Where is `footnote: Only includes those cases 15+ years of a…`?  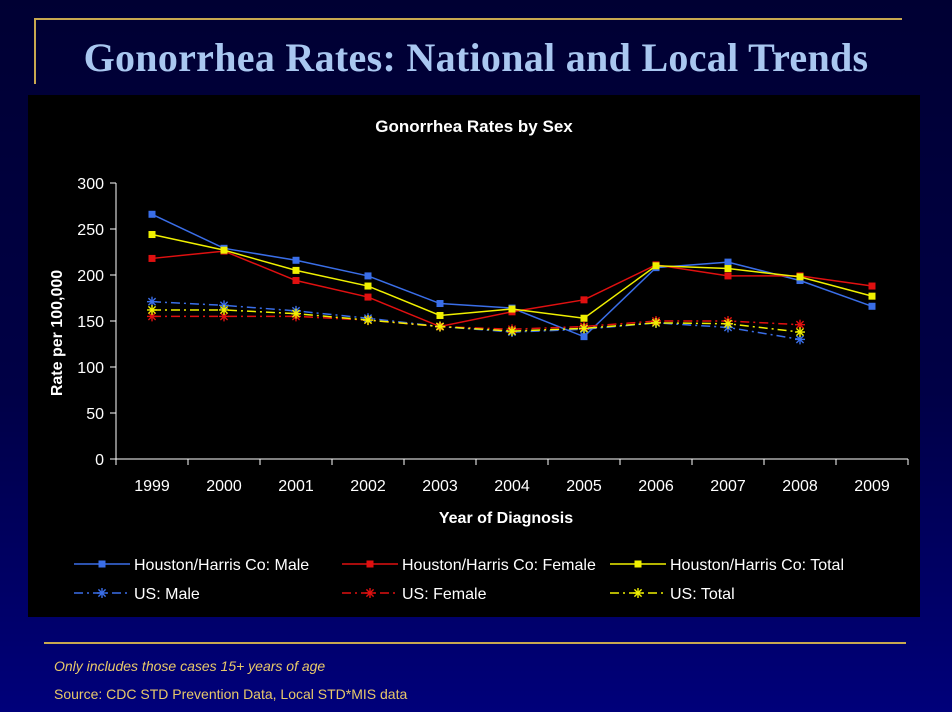
footnote: Only includes those cases 15+ years of a… is located at coordinates (190, 666).